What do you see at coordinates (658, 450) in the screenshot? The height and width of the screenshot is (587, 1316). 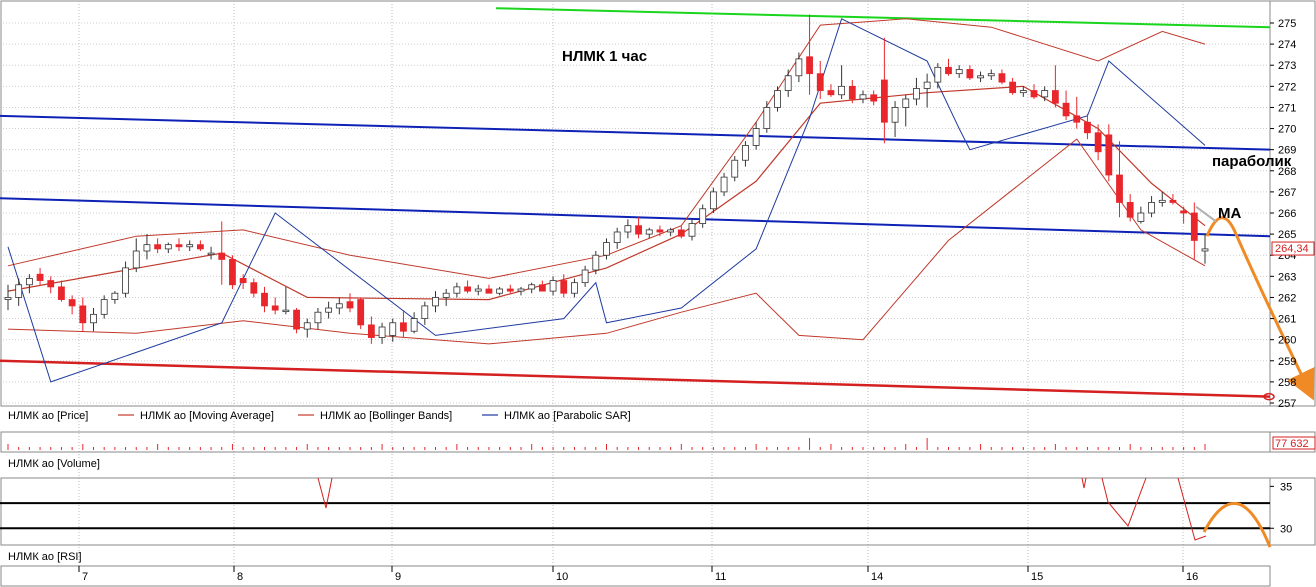 I see `volume-panel: 77 632 НЛМК ао [Volume]` at bounding box center [658, 450].